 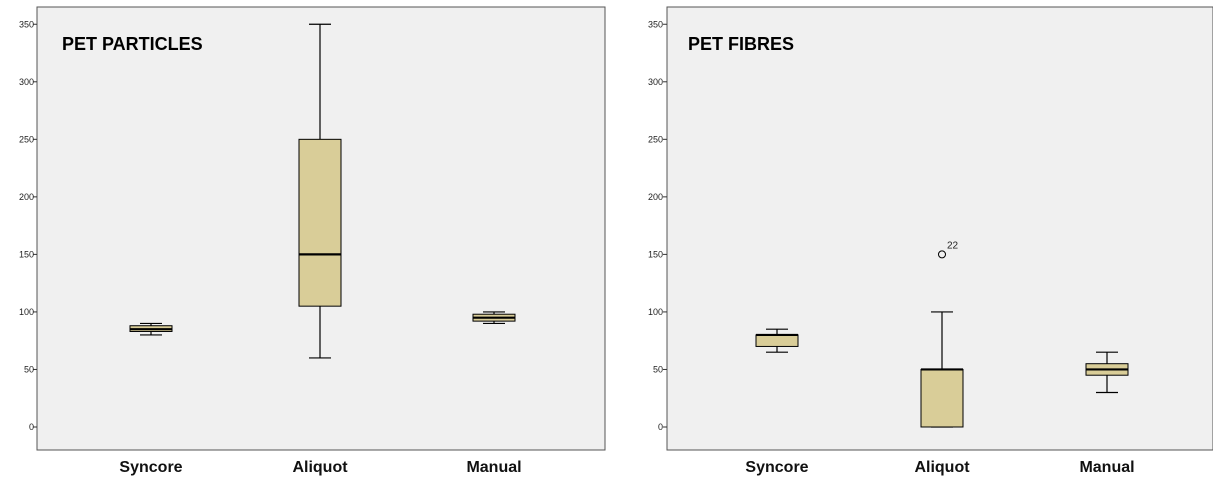 What do you see at coordinates (132, 44) in the screenshot?
I see `chart-title: PET PARTICLES` at bounding box center [132, 44].